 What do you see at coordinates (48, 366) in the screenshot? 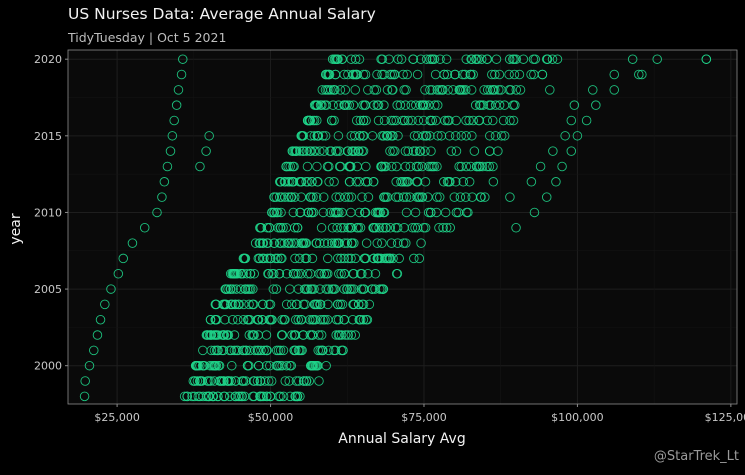
I see `y-tick-label: 2000` at bounding box center [48, 366].